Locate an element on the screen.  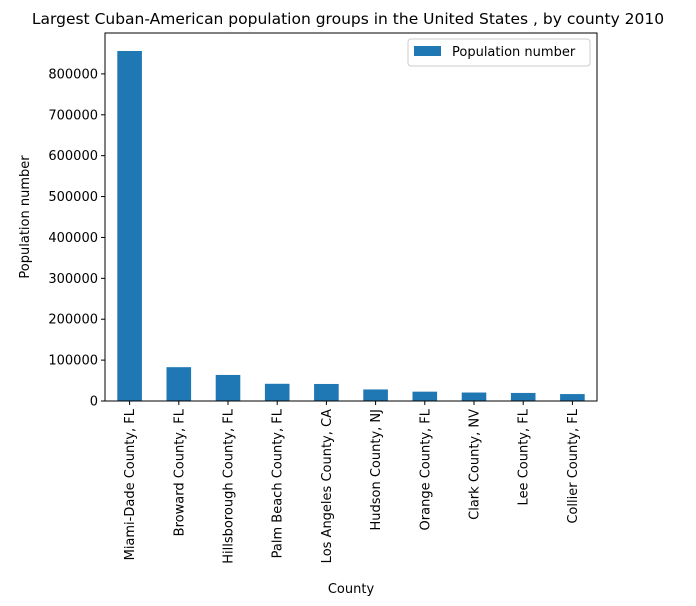
legend-box is located at coordinates (499, 52).